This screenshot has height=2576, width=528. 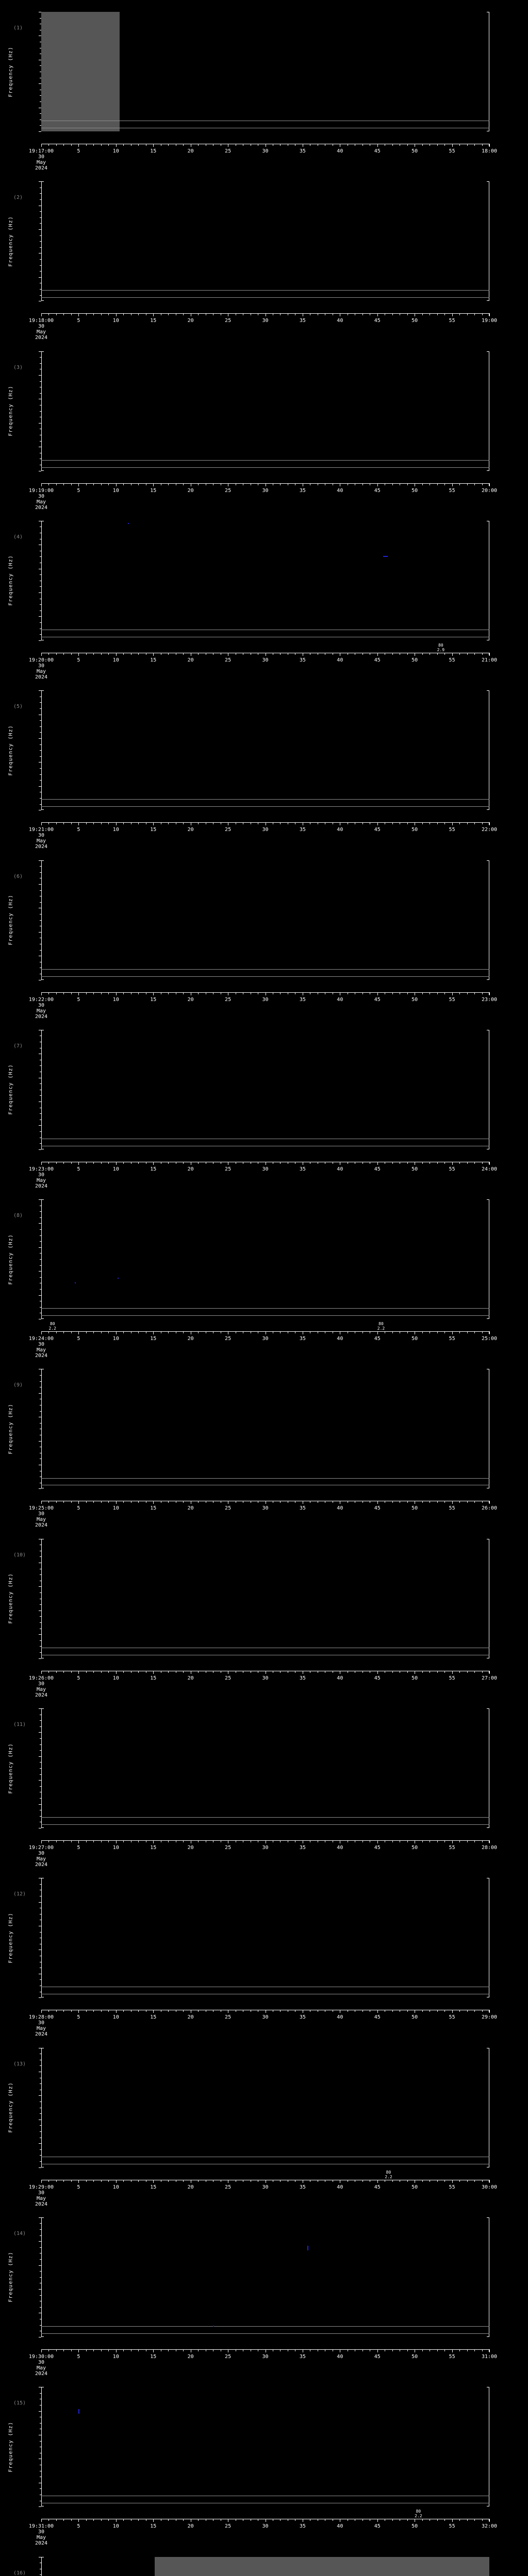 What do you see at coordinates (41, 2195) in the screenshot?
I see `x-axis-start-label: 19:29:00 30 May 2024` at bounding box center [41, 2195].